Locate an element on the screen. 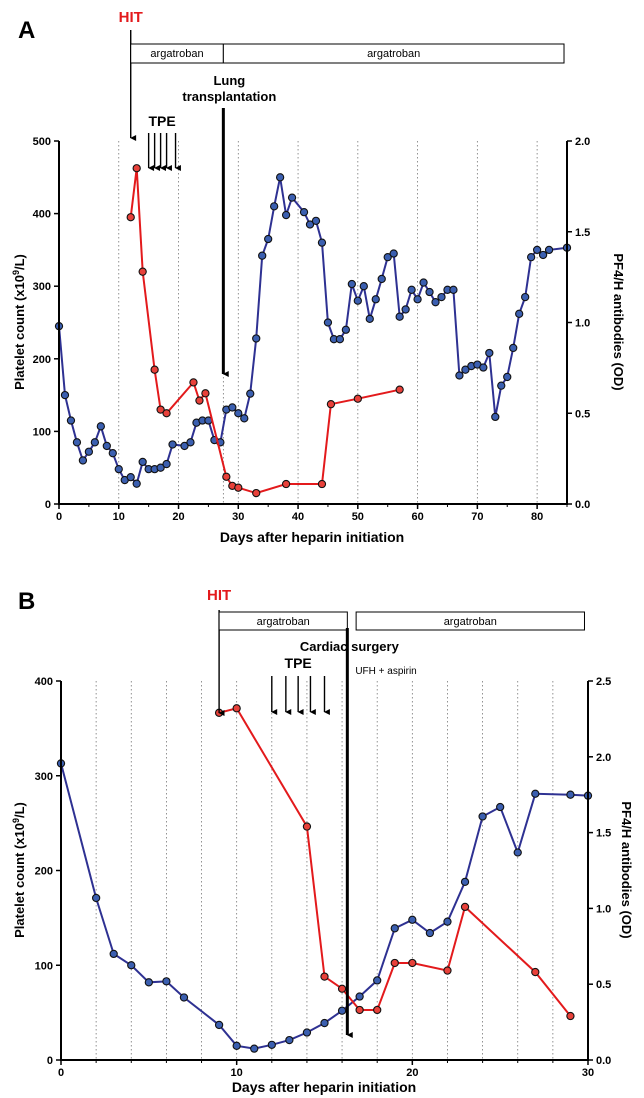  argatroban-label-2: argatroban is located at coordinates (393, 54).